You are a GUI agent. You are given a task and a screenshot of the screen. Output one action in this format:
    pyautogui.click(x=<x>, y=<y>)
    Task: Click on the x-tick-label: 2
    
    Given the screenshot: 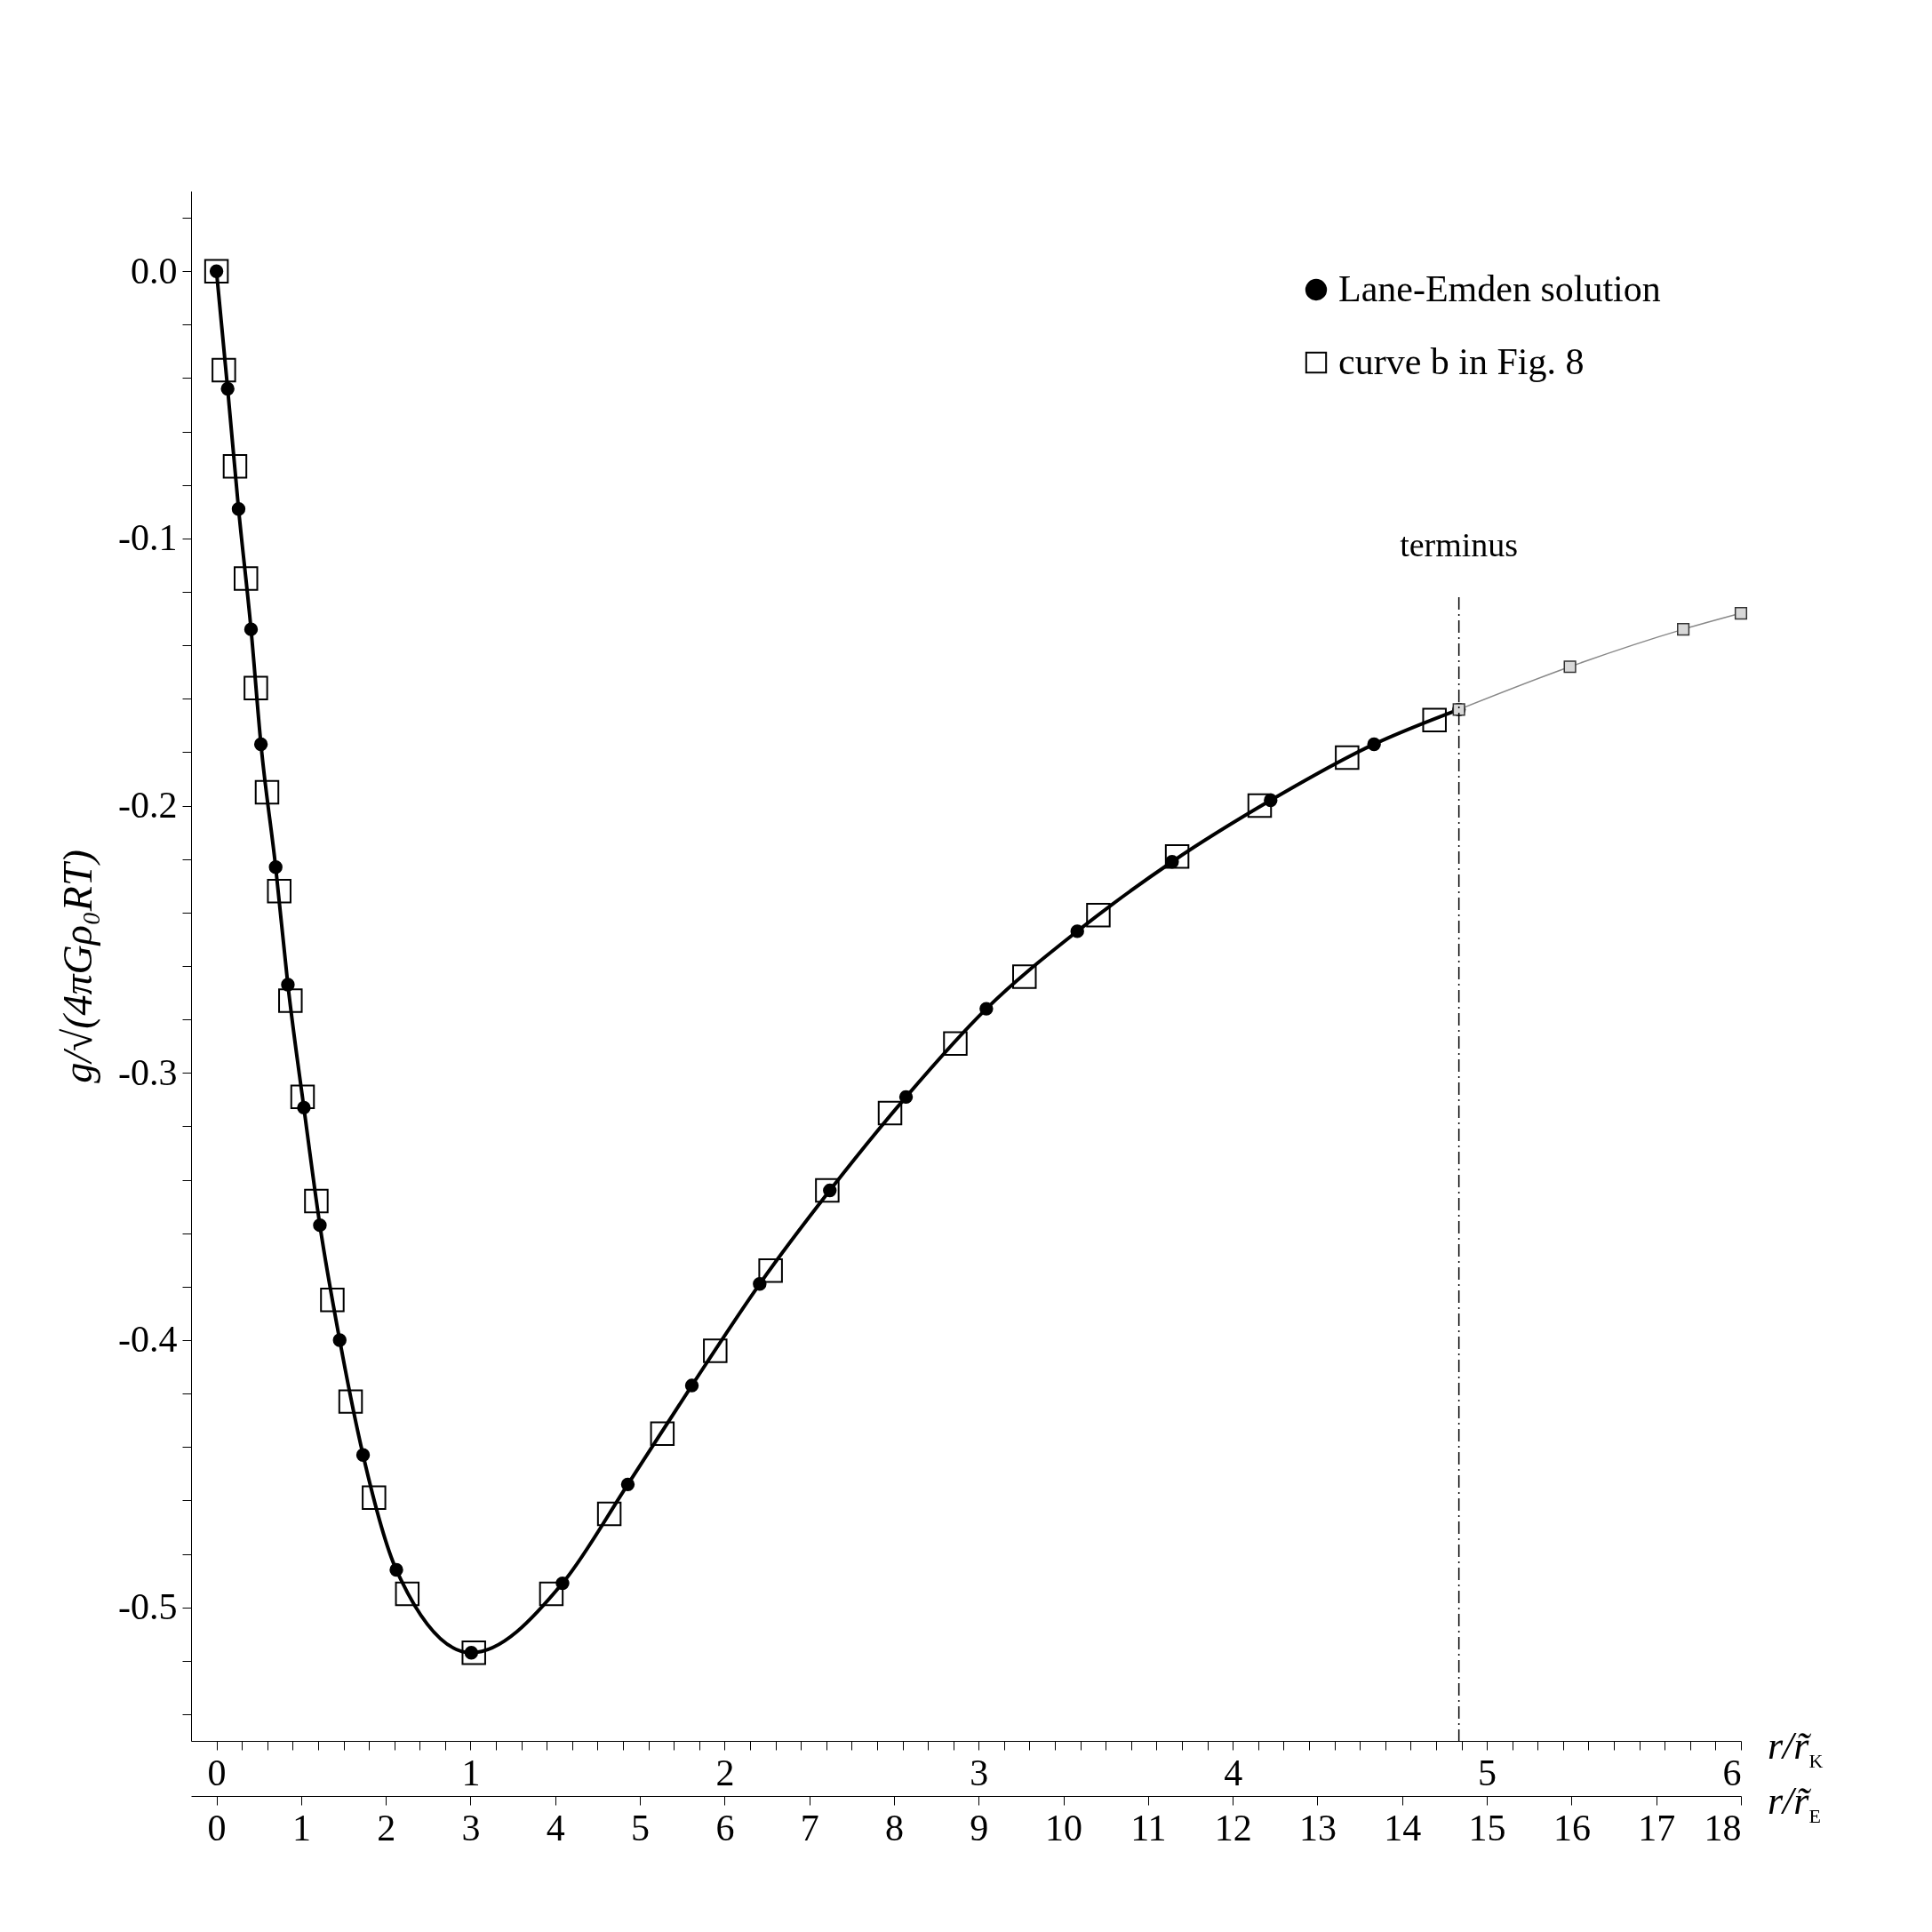 What is the action you would take?
    pyautogui.click(x=725, y=1772)
    